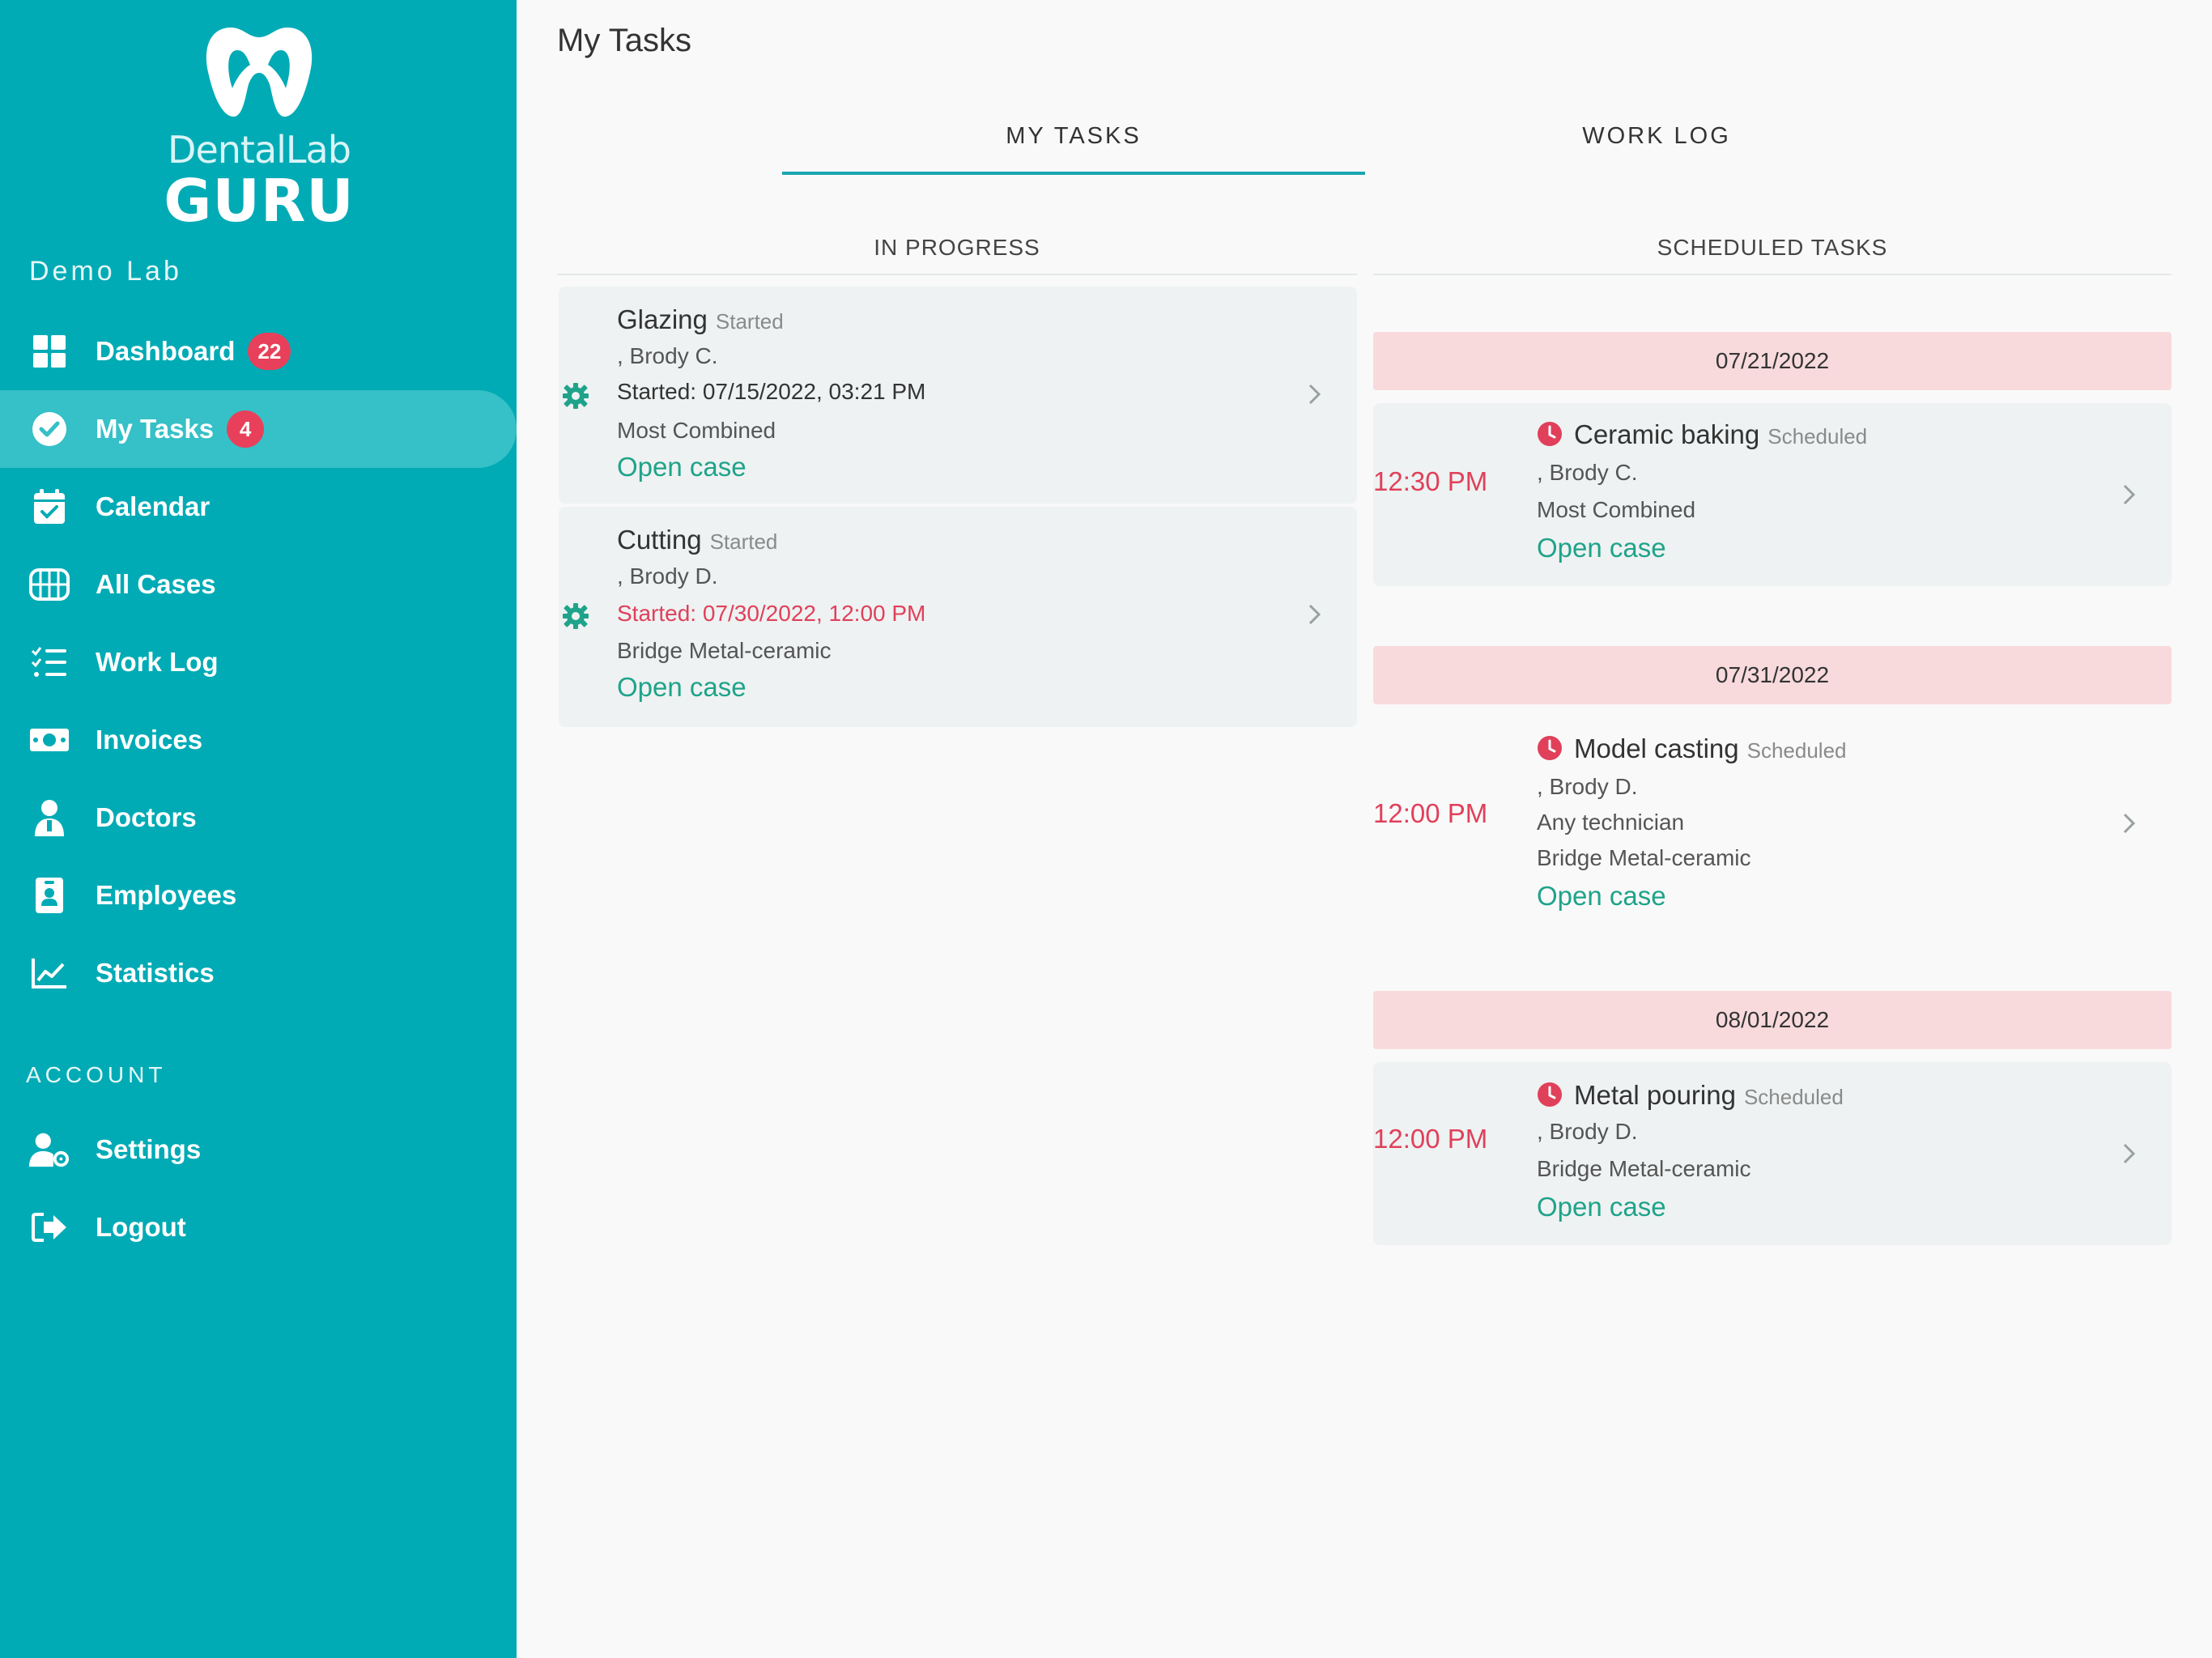 This screenshot has width=2212, height=1658. I want to click on scheduled-tasks-header: SCHEDULED TASKS, so click(1773, 255).